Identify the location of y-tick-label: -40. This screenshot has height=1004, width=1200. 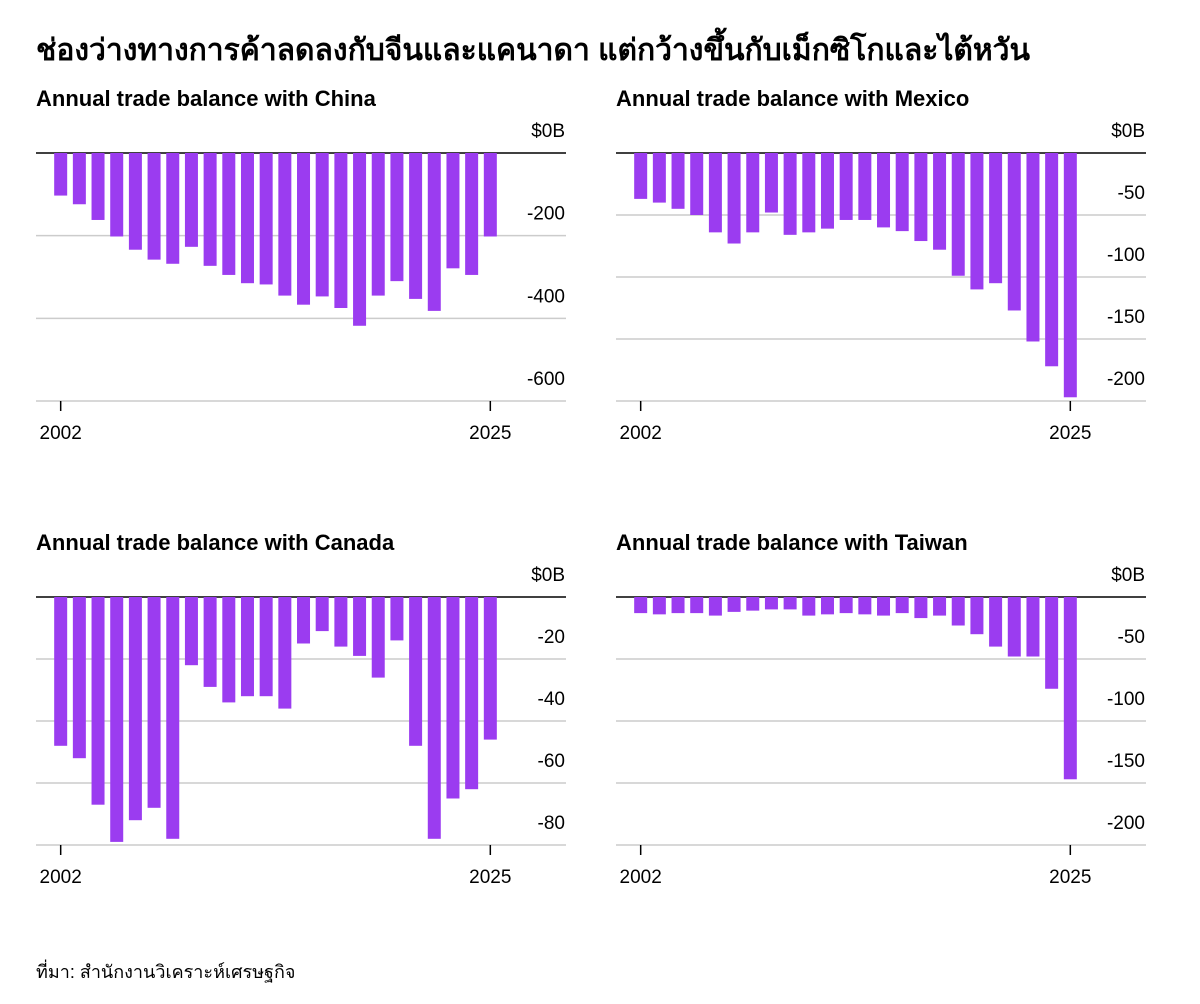
(551, 699).